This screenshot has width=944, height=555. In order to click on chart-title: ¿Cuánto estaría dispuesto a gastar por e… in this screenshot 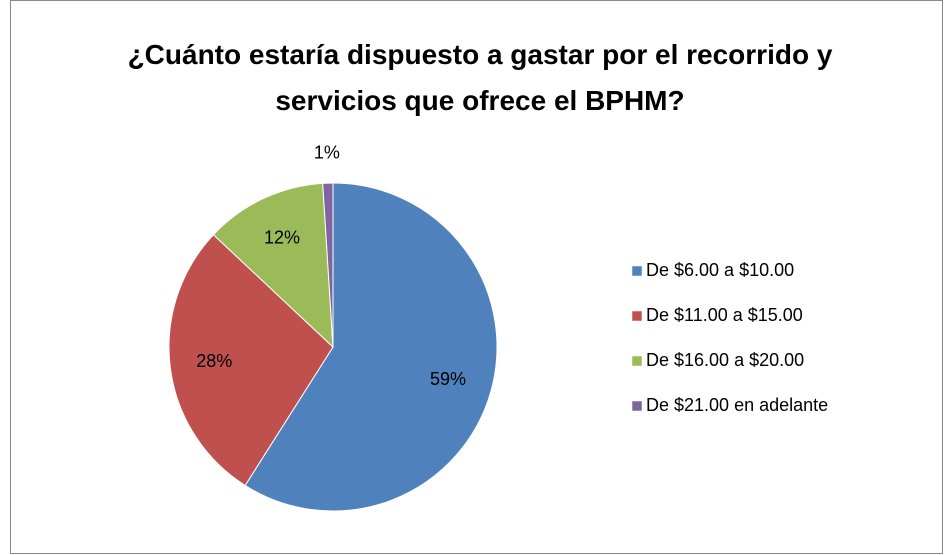, I will do `click(480, 77)`.